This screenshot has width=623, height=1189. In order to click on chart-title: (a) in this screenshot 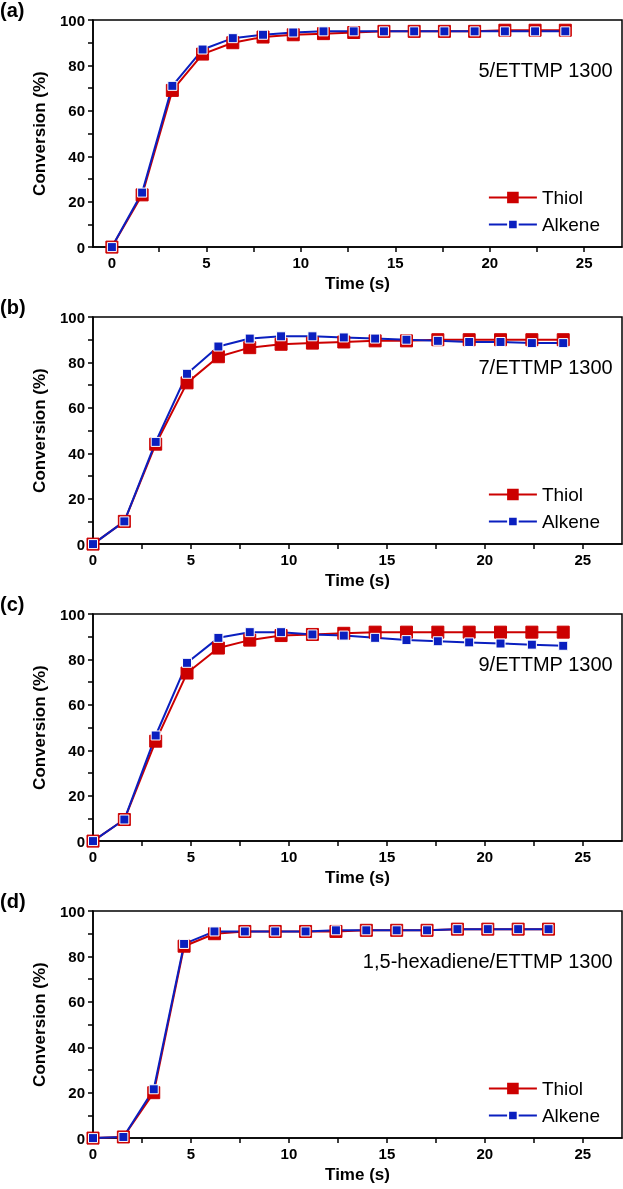, I will do `click(12, 10)`.